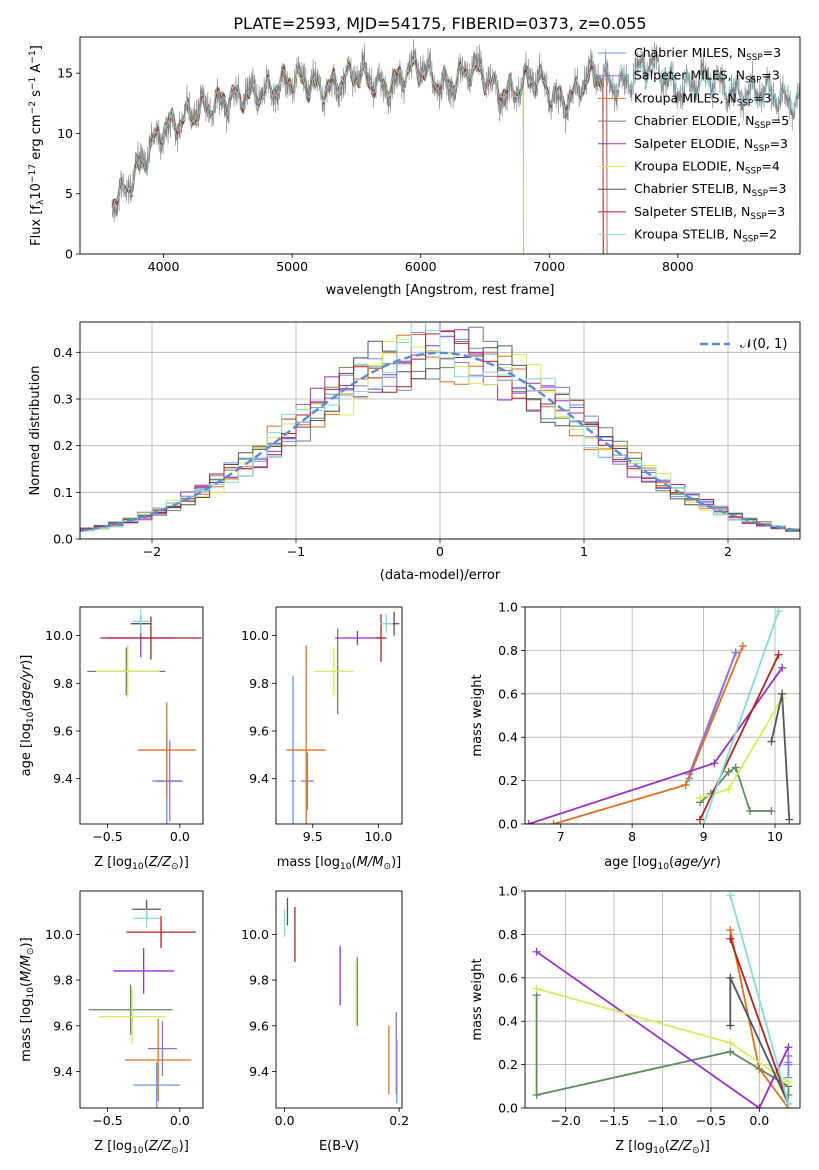  I want to click on legend-label: Kroupa ELODIE, NSSP=4, so click(707, 168).